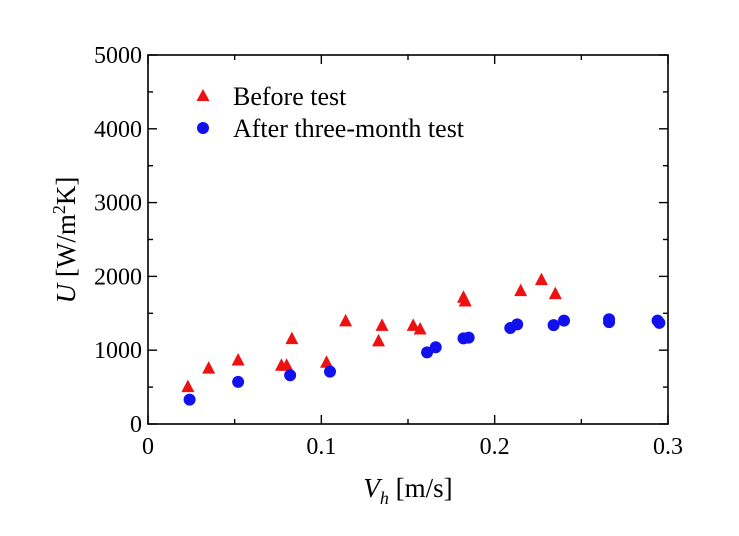 The image size is (739, 536). I want to click on y-axis-title: U [W/m2K], so click(65, 240).